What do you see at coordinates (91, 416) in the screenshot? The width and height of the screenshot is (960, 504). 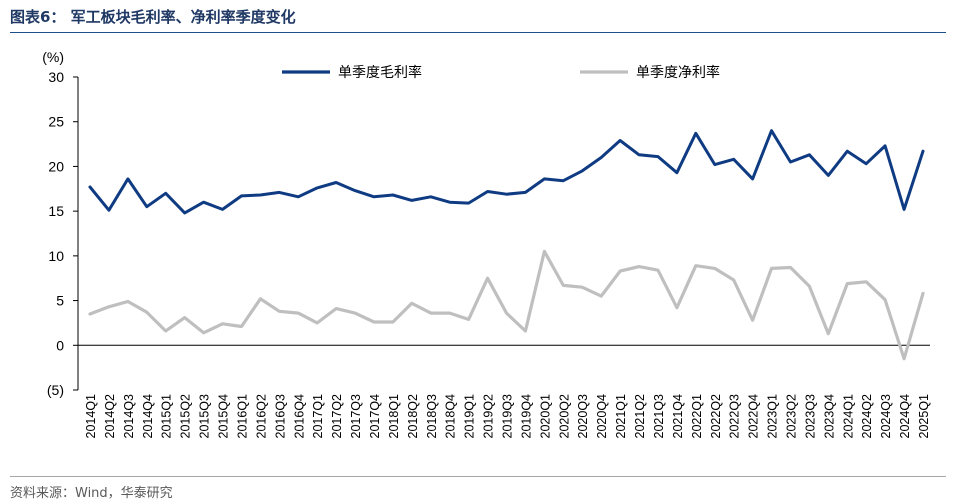 I see `x-tick-label: 2014Q1` at bounding box center [91, 416].